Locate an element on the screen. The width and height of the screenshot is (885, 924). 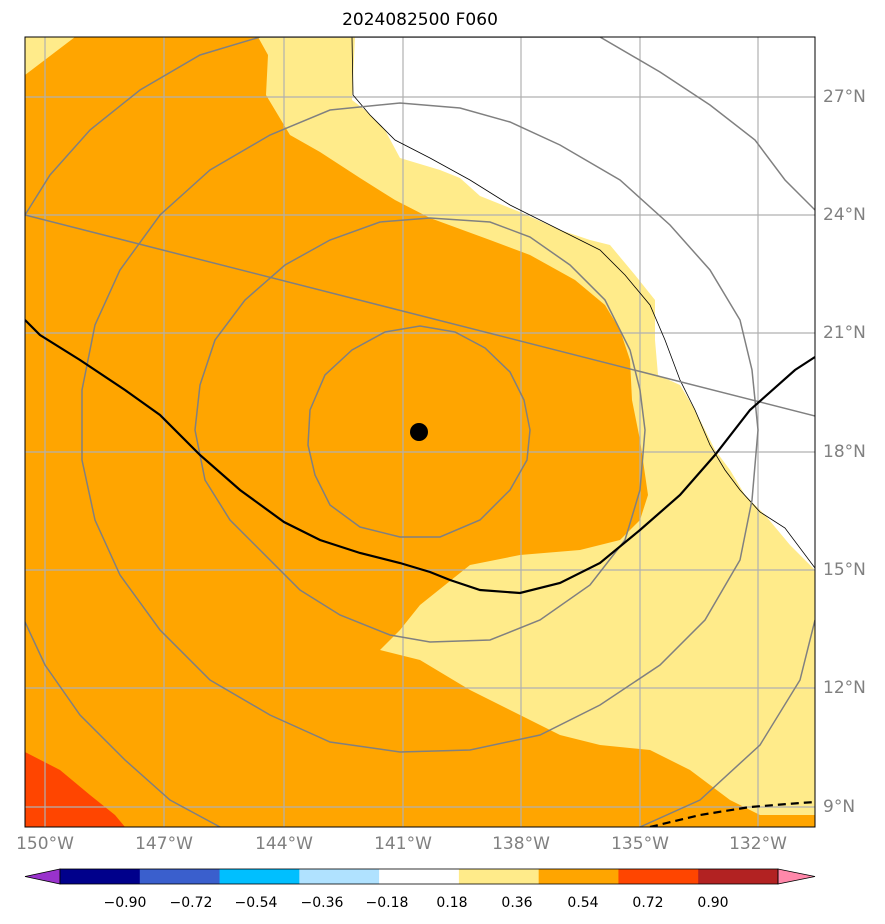
lon-tick-label: 144°W is located at coordinates (284, 844).